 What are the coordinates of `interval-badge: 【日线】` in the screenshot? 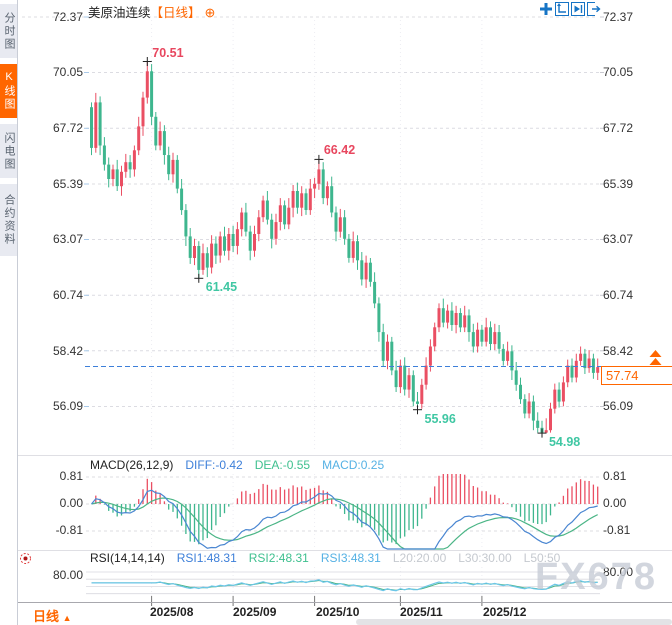 It's located at (175, 13).